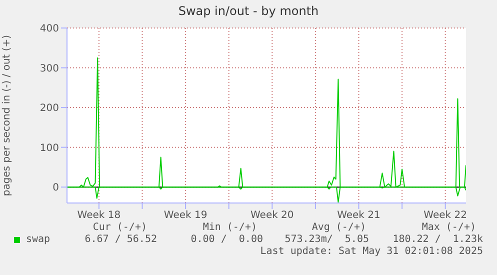 Image resolution: width=497 pixels, height=275 pixels. I want to click on x-tick-label: Week 21, so click(358, 216).